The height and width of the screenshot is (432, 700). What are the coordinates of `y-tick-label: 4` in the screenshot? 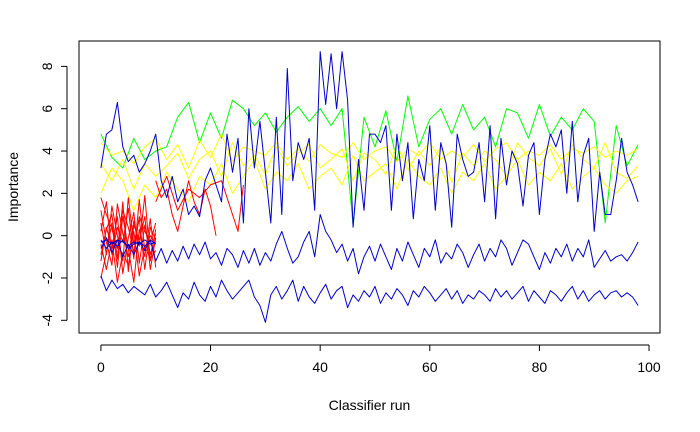 It's located at (47, 151).